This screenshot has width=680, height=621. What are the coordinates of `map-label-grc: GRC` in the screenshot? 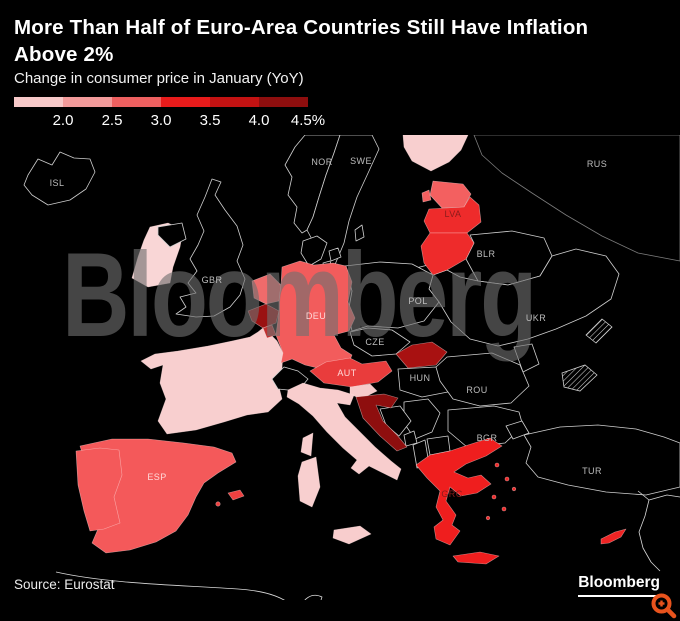 It's located at (452, 494).